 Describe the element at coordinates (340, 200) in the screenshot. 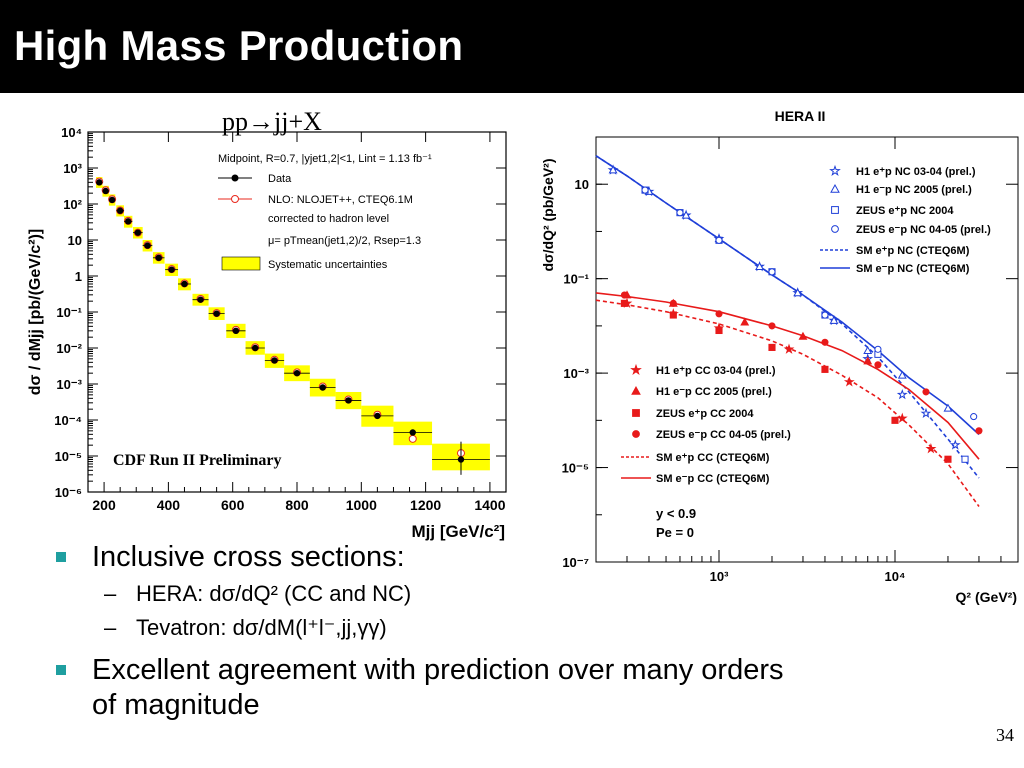

I see `legend-nlo-label: NLO: NLOJET++, CTEQ6.1M` at that location.